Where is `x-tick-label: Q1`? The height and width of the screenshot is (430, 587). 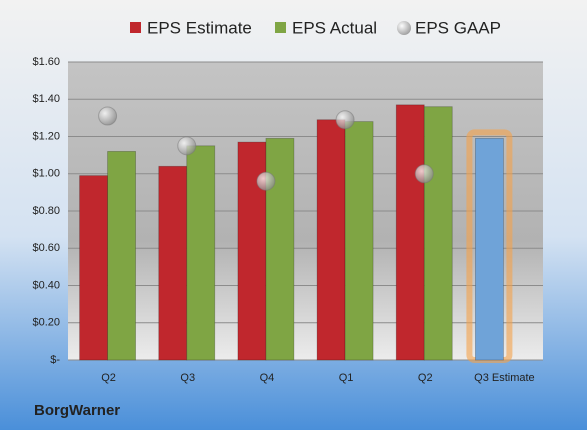 x-tick-label: Q1 is located at coordinates (346, 378).